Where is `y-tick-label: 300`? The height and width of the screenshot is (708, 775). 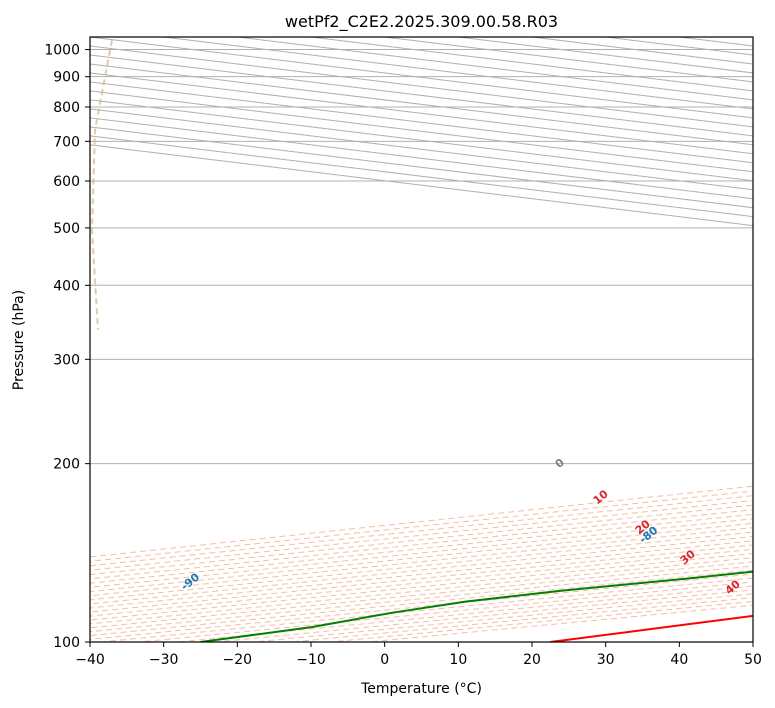 y-tick-label: 300 is located at coordinates (66, 360).